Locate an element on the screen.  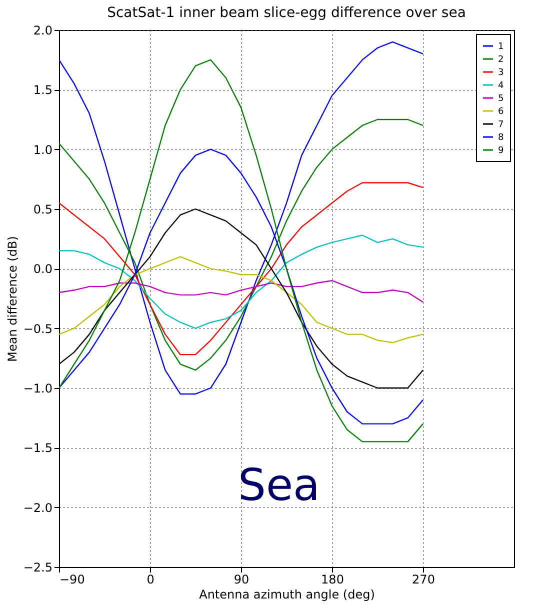
y-tick-label: 1.0 is located at coordinates (42, 149).